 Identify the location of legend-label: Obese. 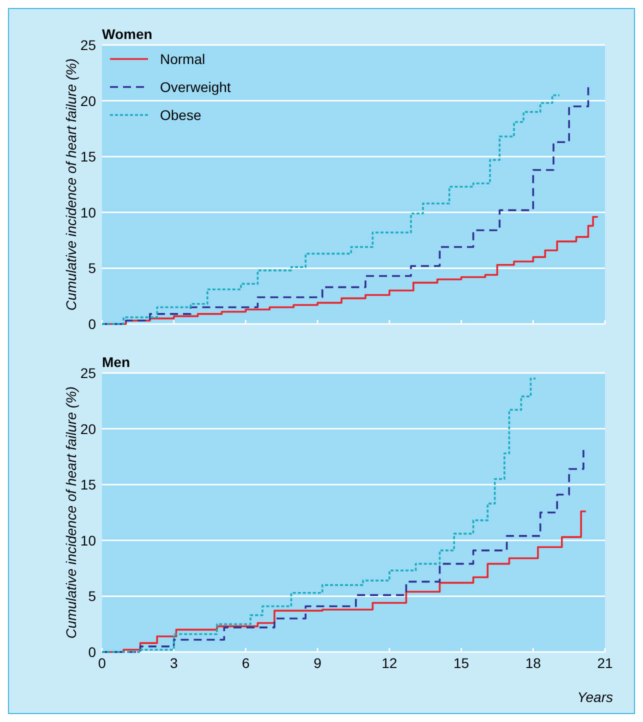
(181, 115).